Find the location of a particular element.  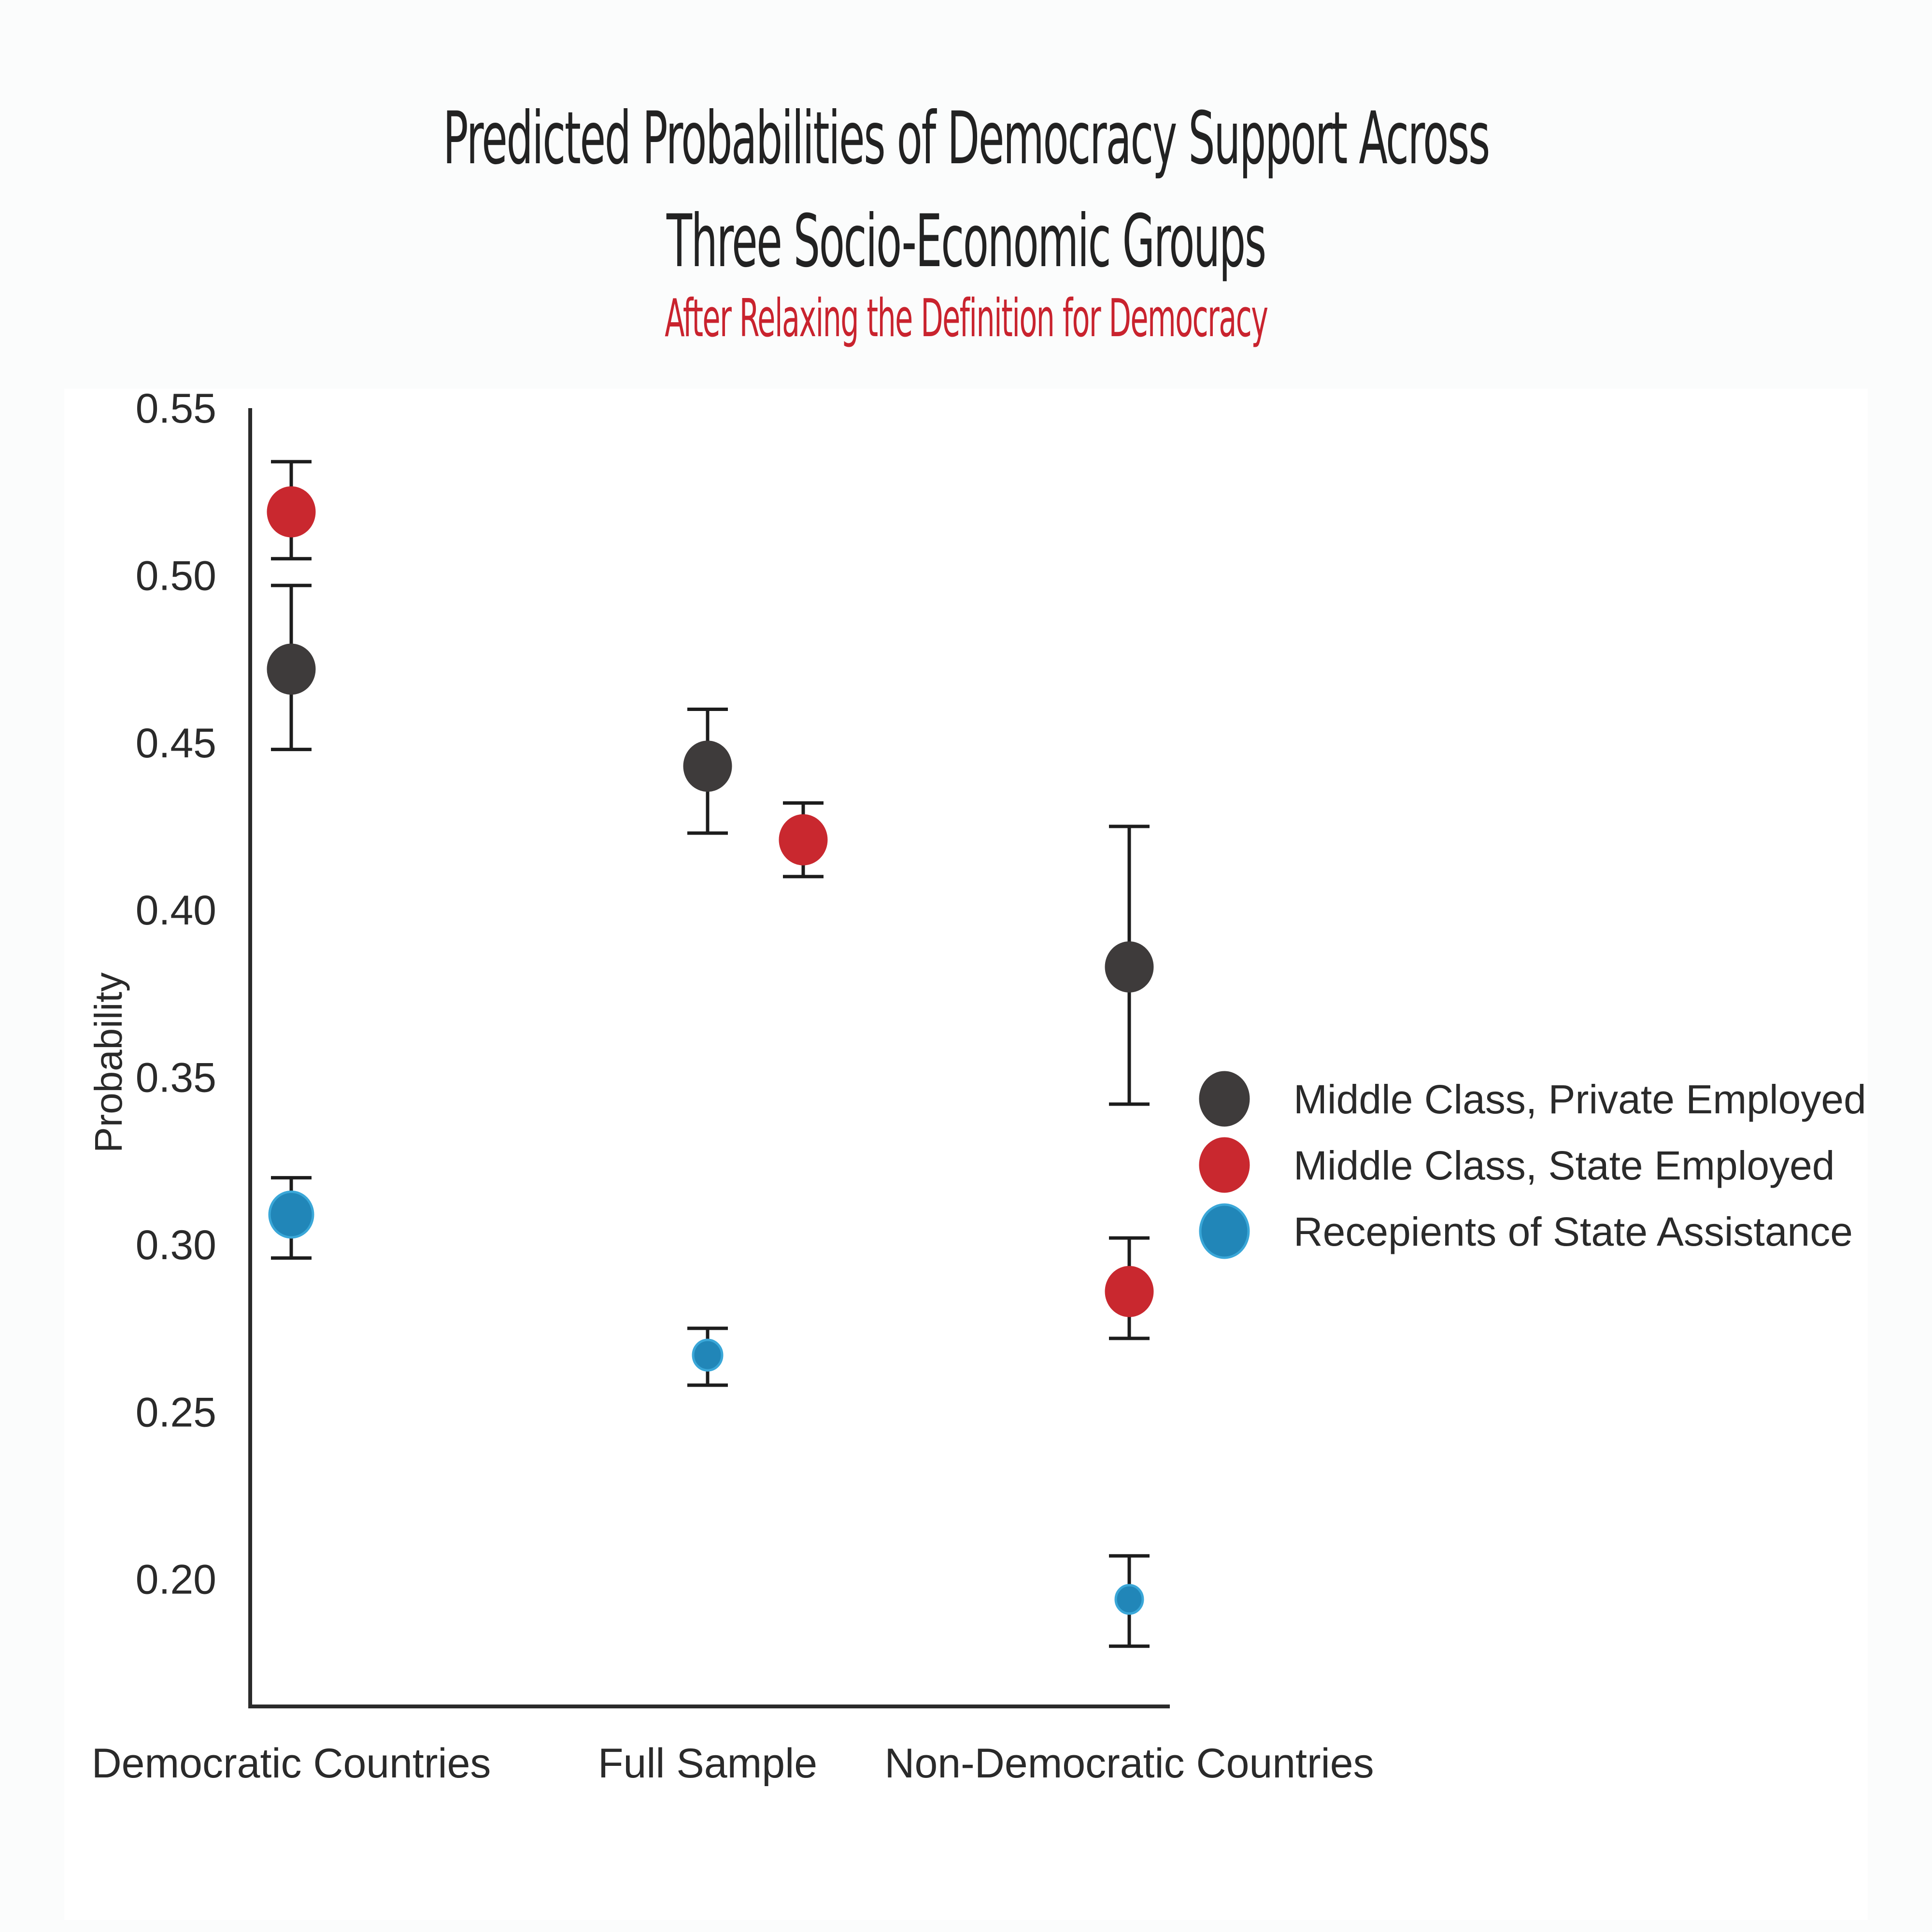

legend-label: Middle Class, Private Employed is located at coordinates (1579, 1099).